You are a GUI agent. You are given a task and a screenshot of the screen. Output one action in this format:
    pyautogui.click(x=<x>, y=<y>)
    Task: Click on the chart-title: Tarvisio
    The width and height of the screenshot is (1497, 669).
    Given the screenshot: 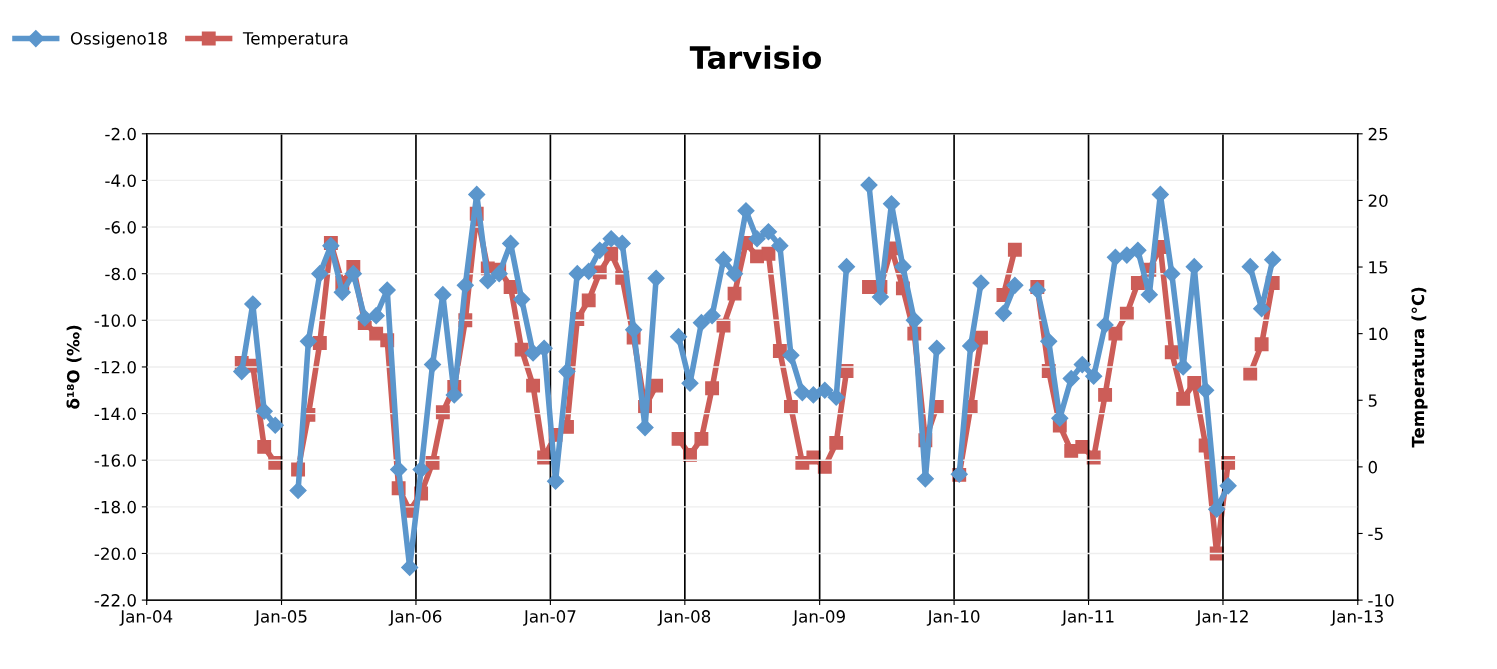 What is the action you would take?
    pyautogui.click(x=755, y=57)
    